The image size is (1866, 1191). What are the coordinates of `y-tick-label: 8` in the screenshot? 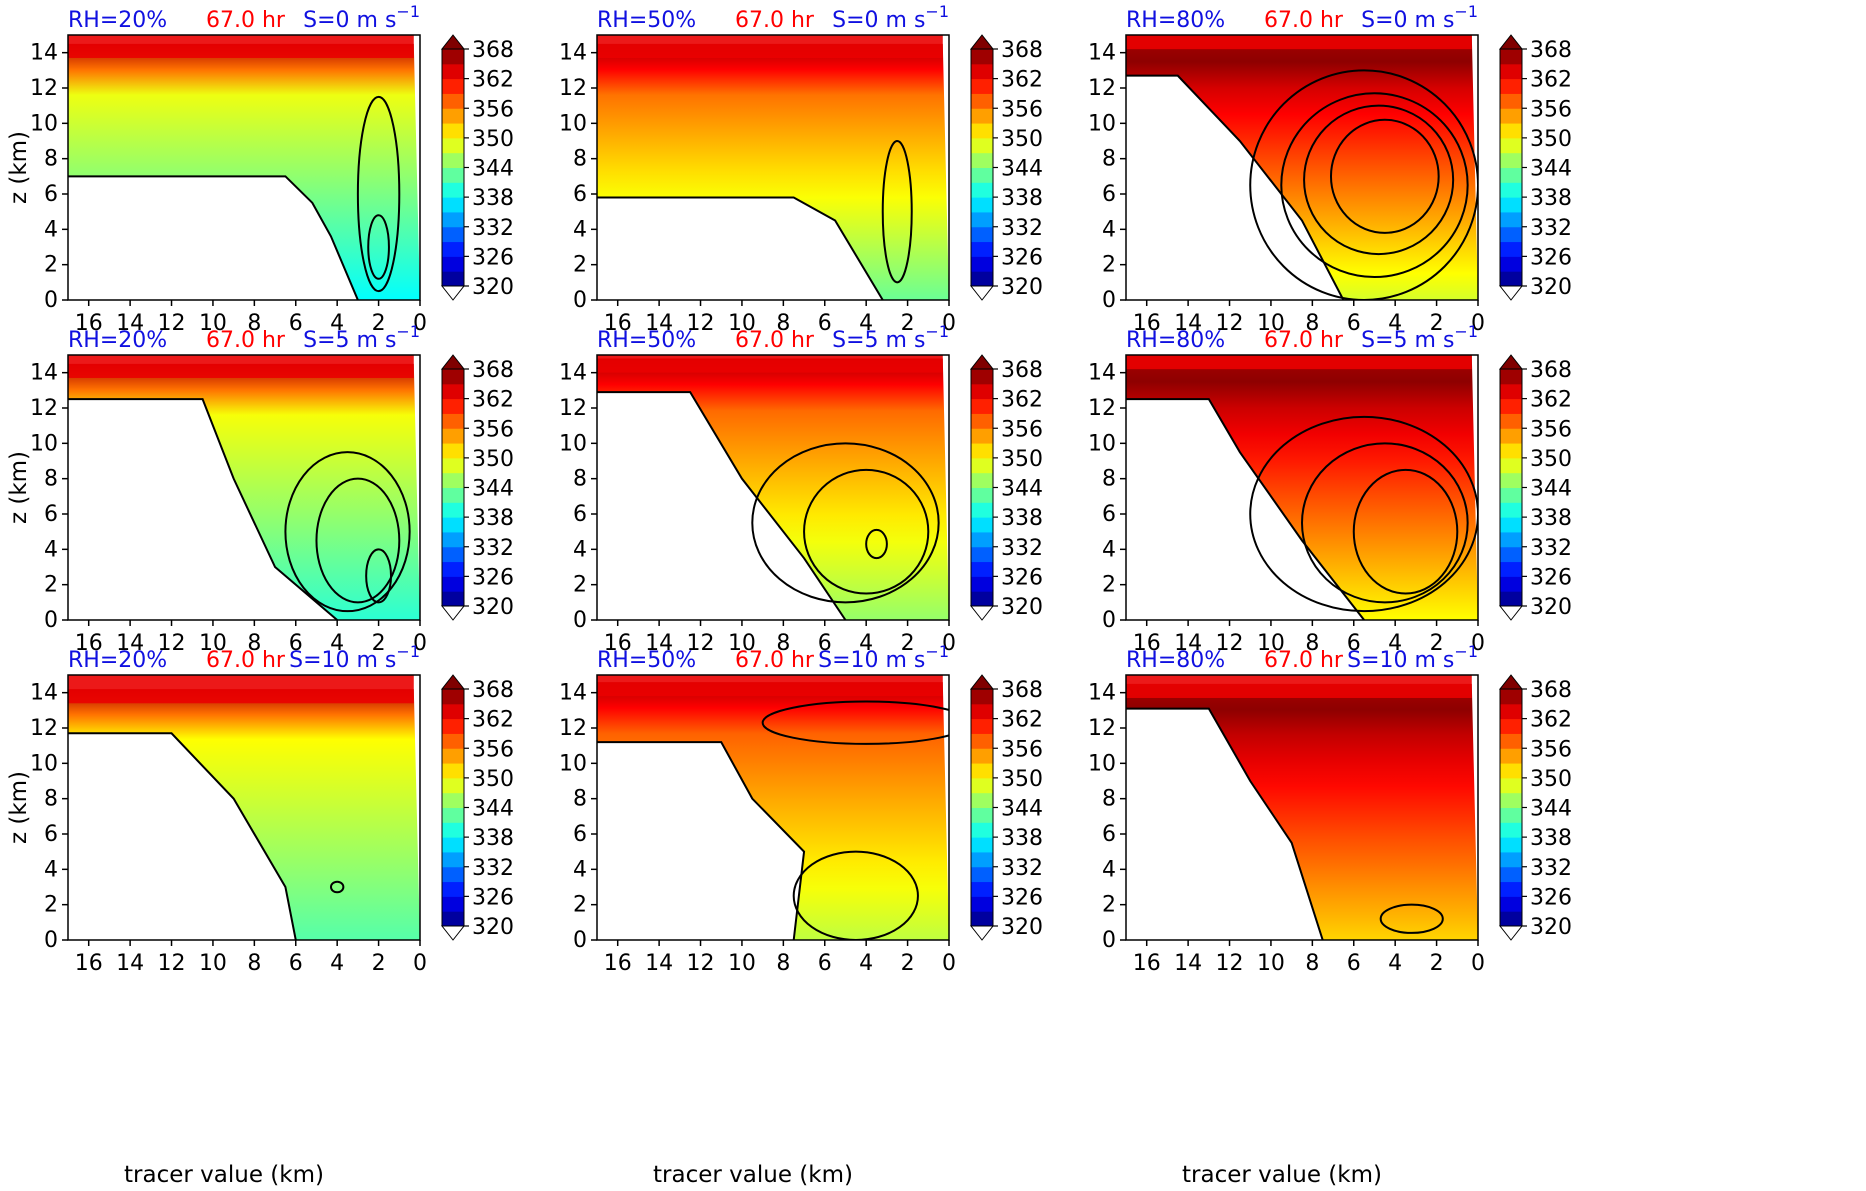 It's located at (1109, 479).